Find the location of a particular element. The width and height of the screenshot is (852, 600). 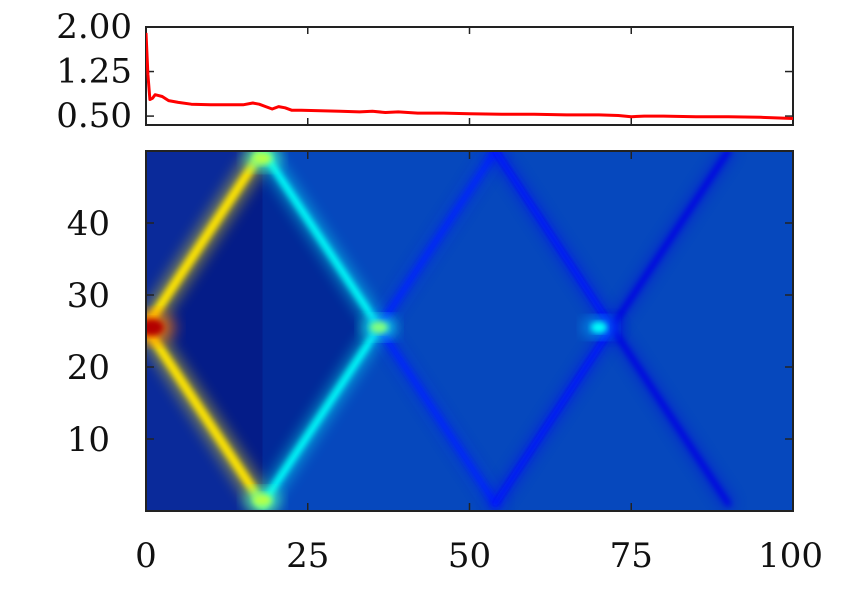

heatmap-x-tick-label: 50 is located at coordinates (469, 556).